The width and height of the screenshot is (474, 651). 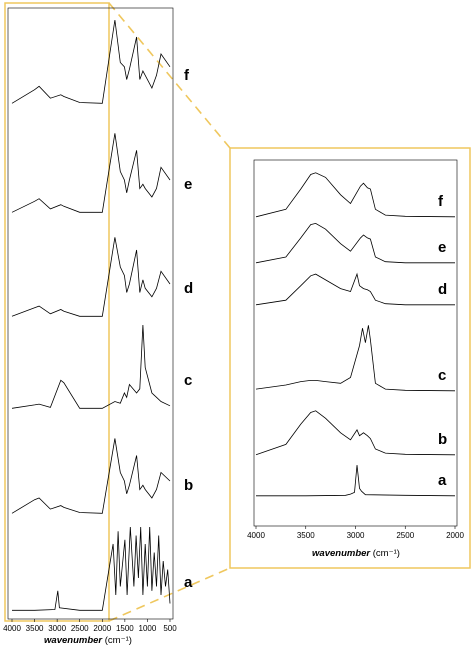 I want to click on left-x-axis: 4000 3500 3000 2500 2000 1500 1000 500, so click(x=90, y=626).